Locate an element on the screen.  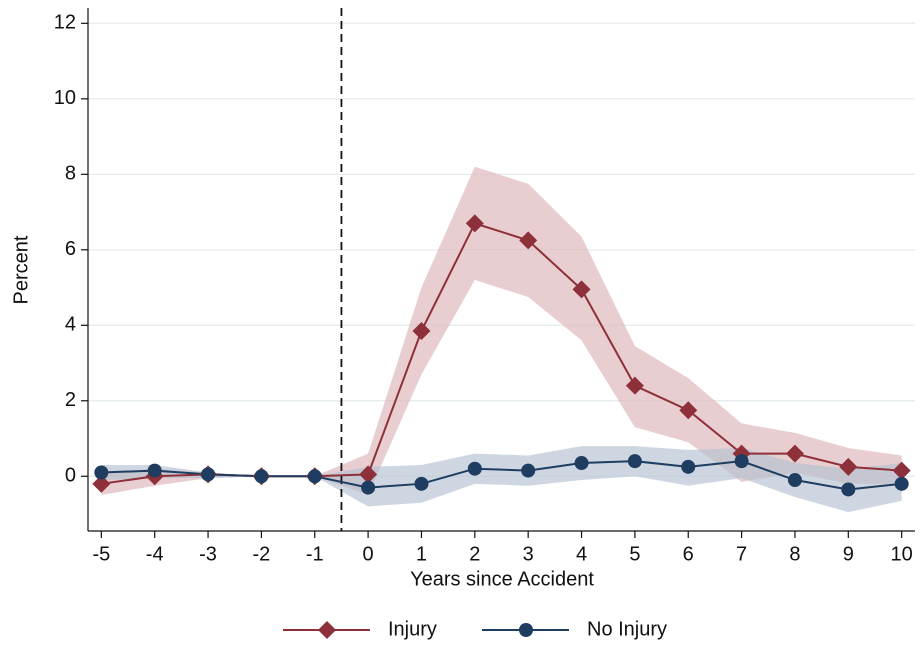
x-tick-label: 7 is located at coordinates (741, 554).